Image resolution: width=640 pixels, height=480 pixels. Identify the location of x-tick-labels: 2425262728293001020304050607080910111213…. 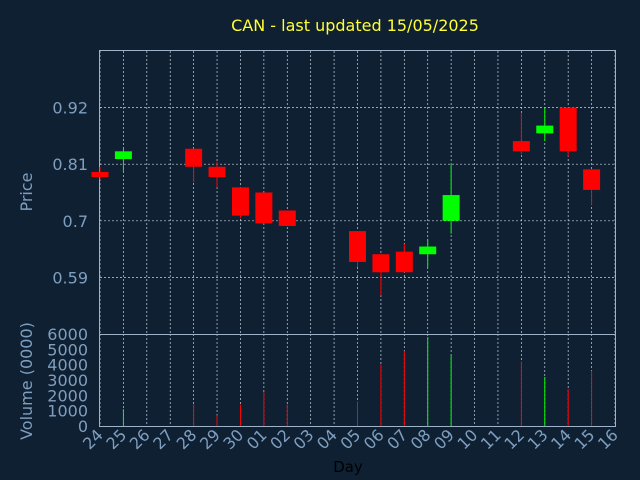
(350, 439).